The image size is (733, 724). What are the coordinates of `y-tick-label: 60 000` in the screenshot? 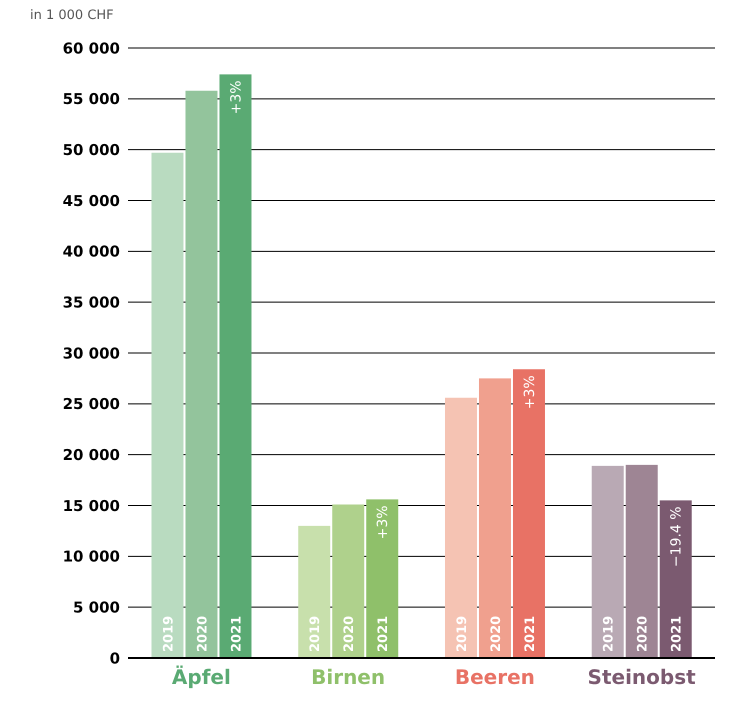 It's located at (91, 48).